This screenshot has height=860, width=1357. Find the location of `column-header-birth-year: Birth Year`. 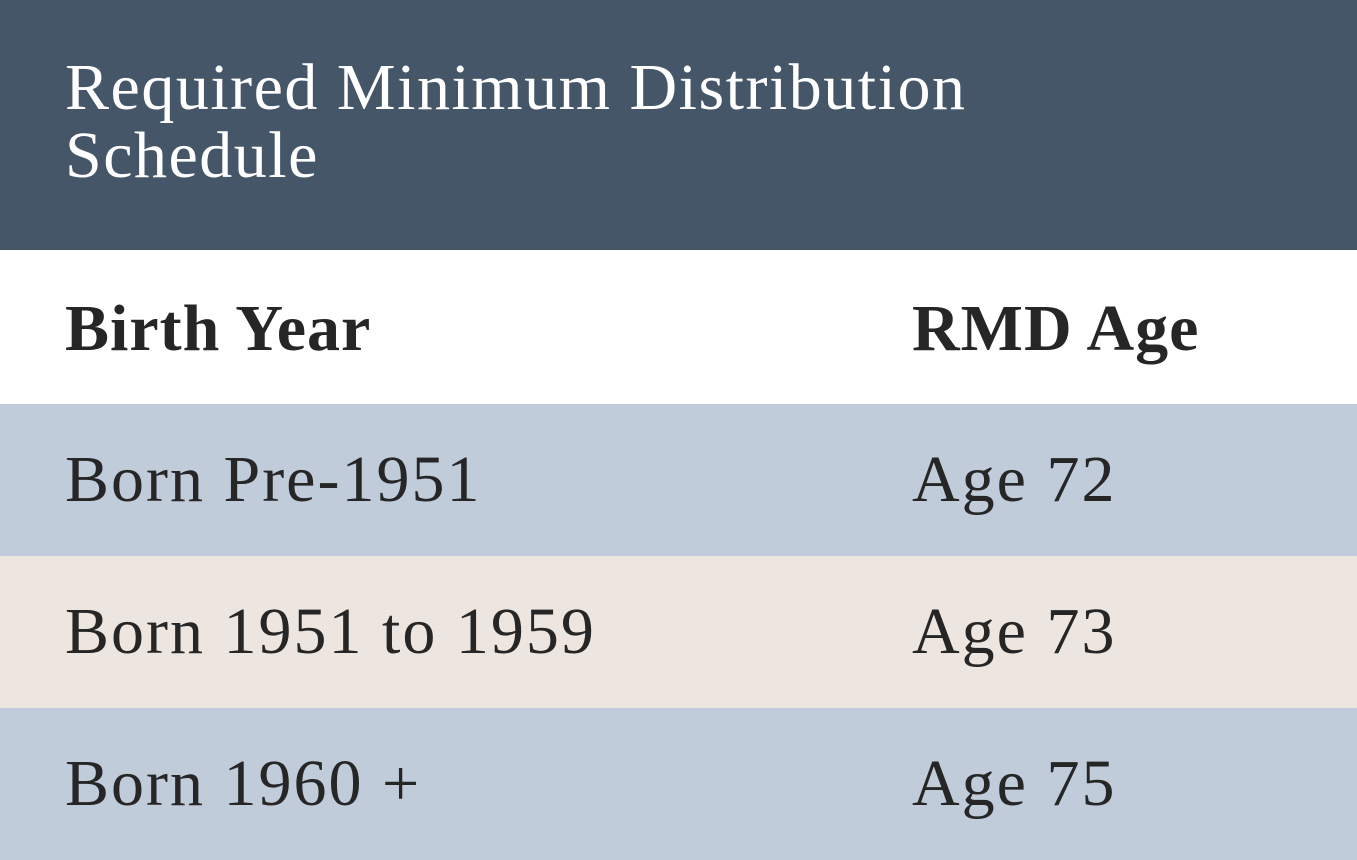

column-header-birth-year: Birth Year is located at coordinates (218, 328).